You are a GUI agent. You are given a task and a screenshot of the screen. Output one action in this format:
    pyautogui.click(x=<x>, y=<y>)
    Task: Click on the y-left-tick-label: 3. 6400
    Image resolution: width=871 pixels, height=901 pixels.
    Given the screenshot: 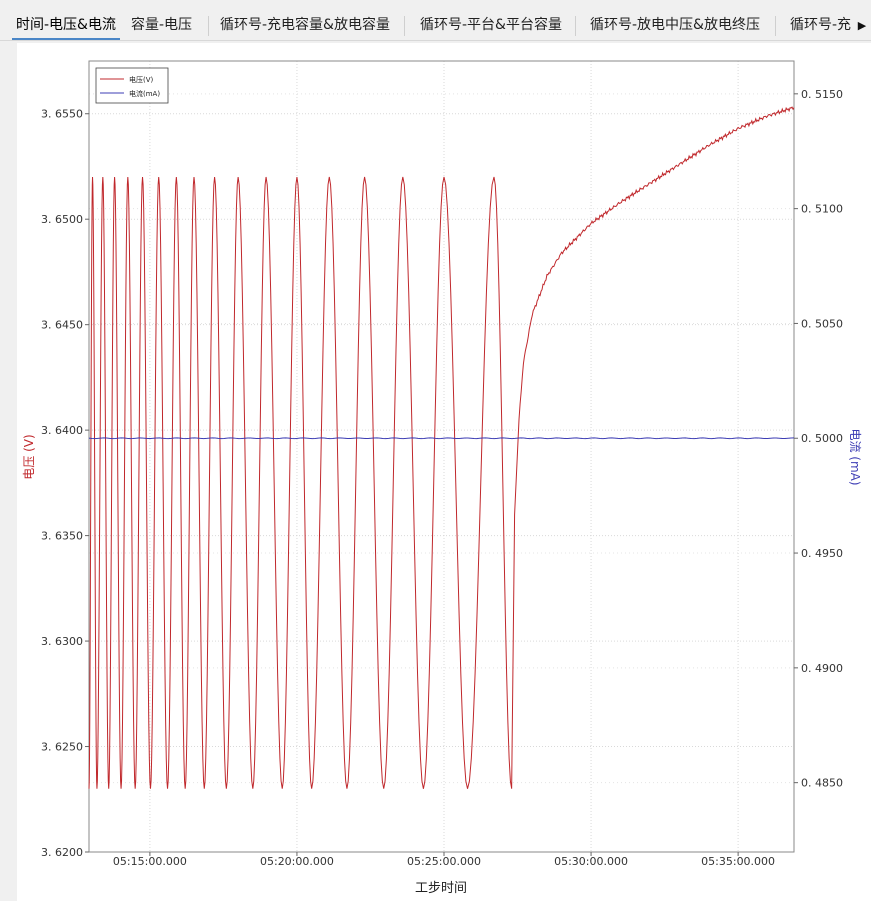 What is the action you would take?
    pyautogui.click(x=62, y=430)
    